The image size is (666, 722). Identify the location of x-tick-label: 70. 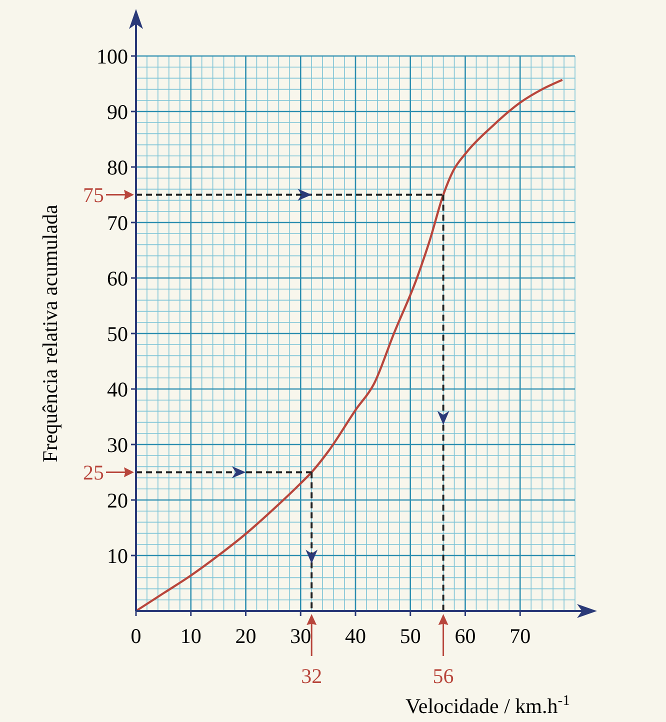
(520, 636).